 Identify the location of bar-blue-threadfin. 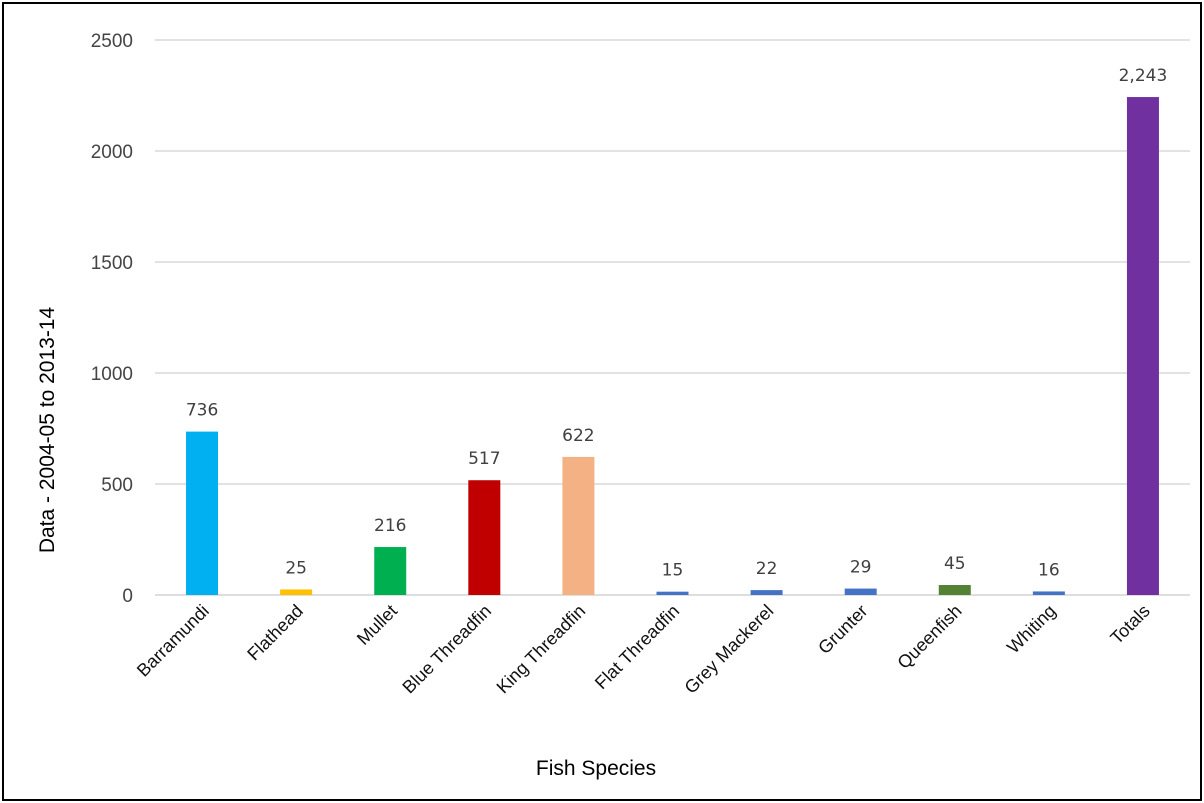
(484, 537).